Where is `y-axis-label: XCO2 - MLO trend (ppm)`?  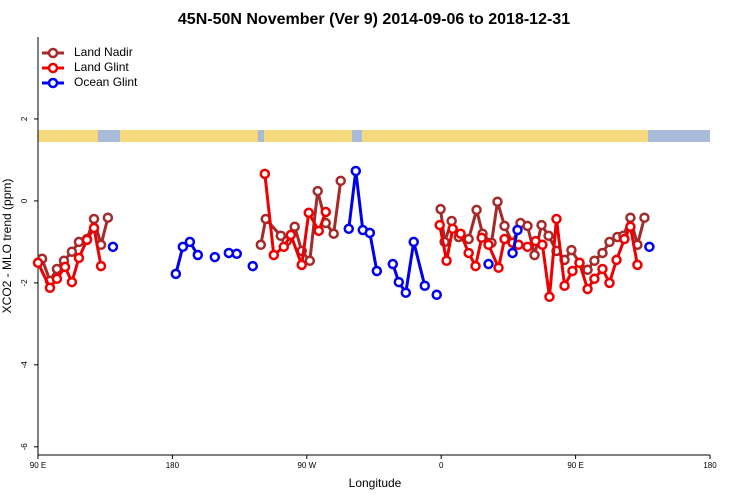
y-axis-label: XCO2 - MLO trend (ppm) is located at coordinates (7, 246).